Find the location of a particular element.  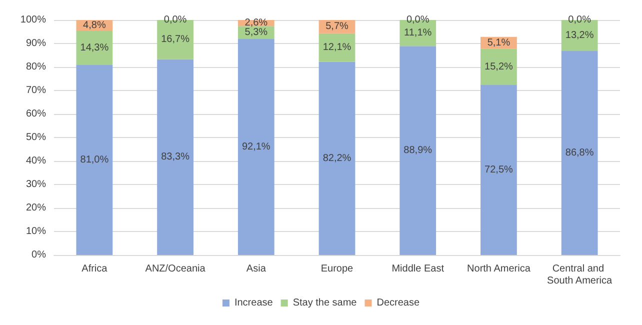

data-label: 82,2% is located at coordinates (337, 158).